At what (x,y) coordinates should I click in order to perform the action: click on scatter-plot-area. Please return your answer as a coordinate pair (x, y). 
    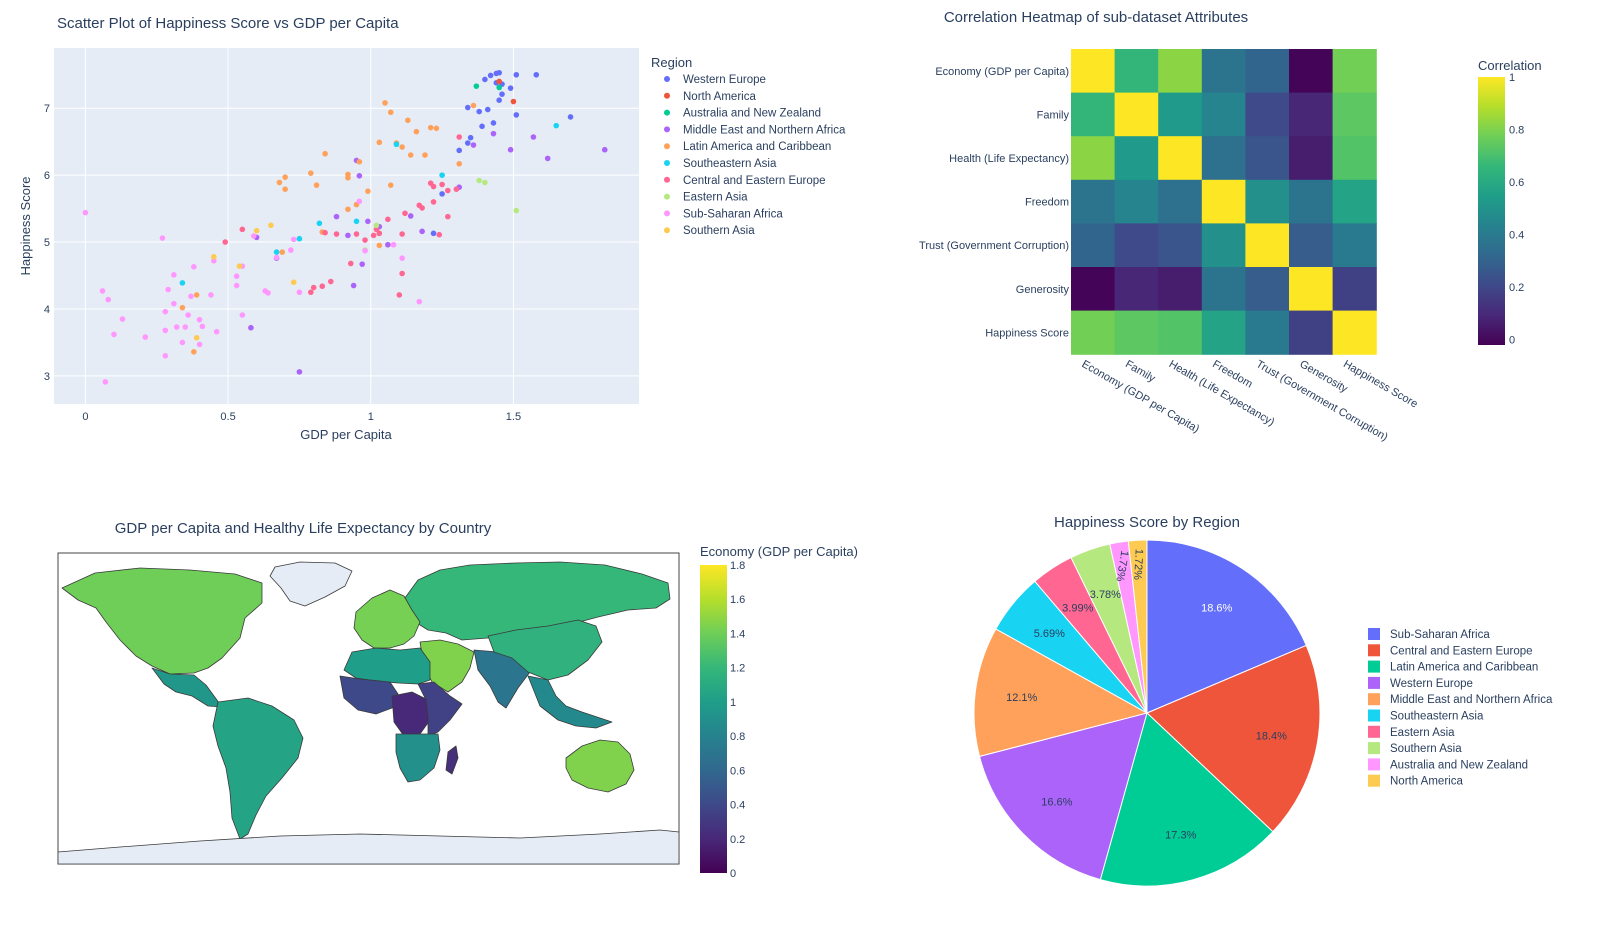
    Looking at the image, I should click on (346, 226).